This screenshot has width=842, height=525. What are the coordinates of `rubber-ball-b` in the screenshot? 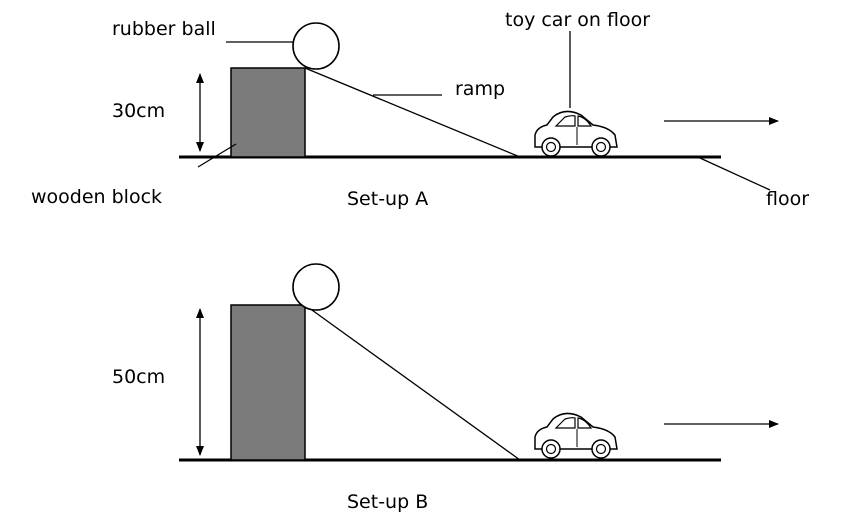 It's located at (316, 287).